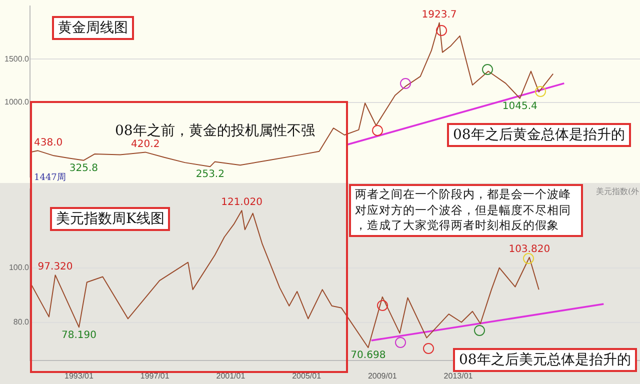 Image resolution: width=640 pixels, height=384 pixels. Describe the element at coordinates (545, 360) in the screenshot. I see `annotation: 08年之后美元总体是抬升的` at that location.